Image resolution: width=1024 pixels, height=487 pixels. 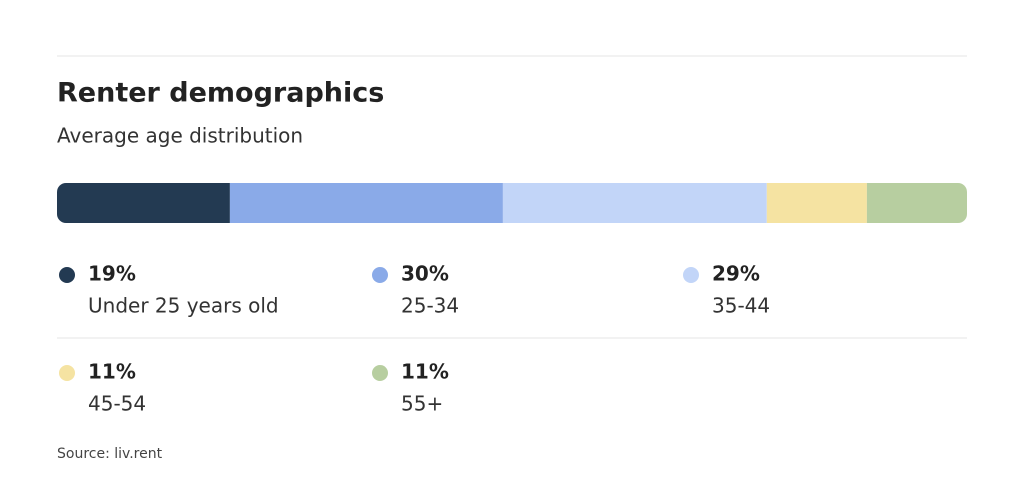 What do you see at coordinates (183, 306) in the screenshot?
I see `legend-label: Under 25 years old` at bounding box center [183, 306].